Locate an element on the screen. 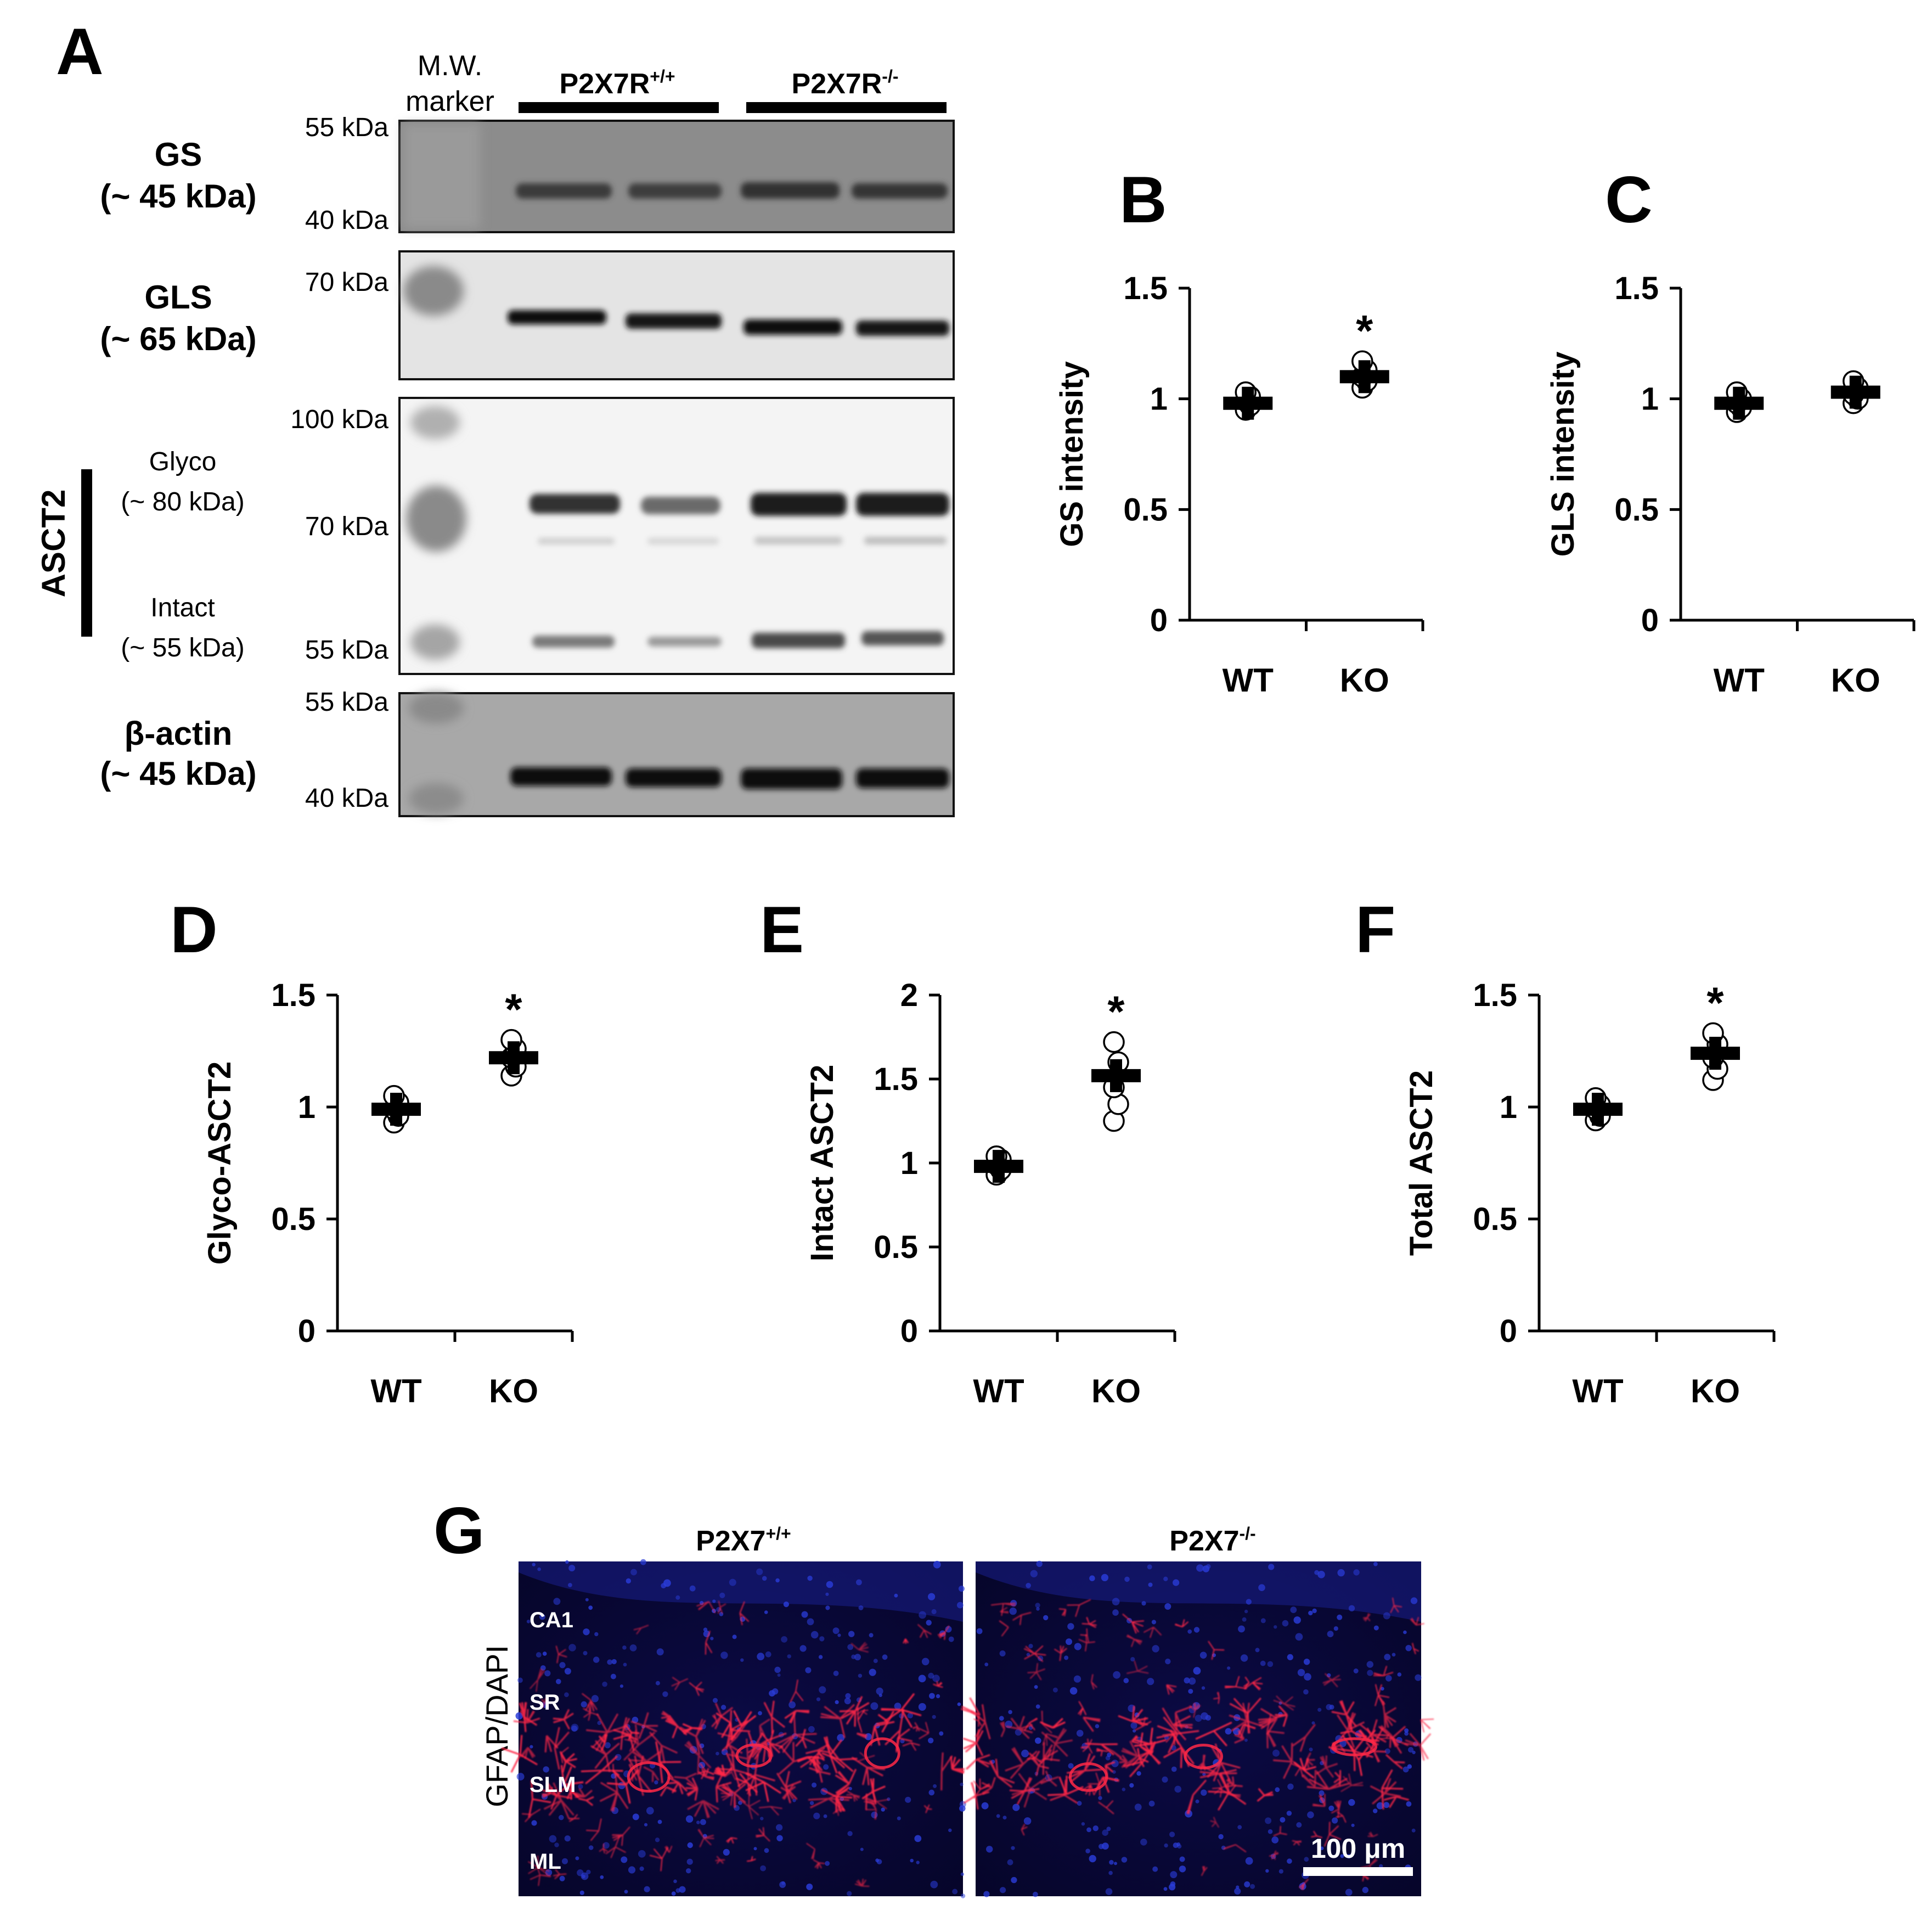 This screenshot has height=1916, width=1932. asct2-bracket is located at coordinates (87, 553).